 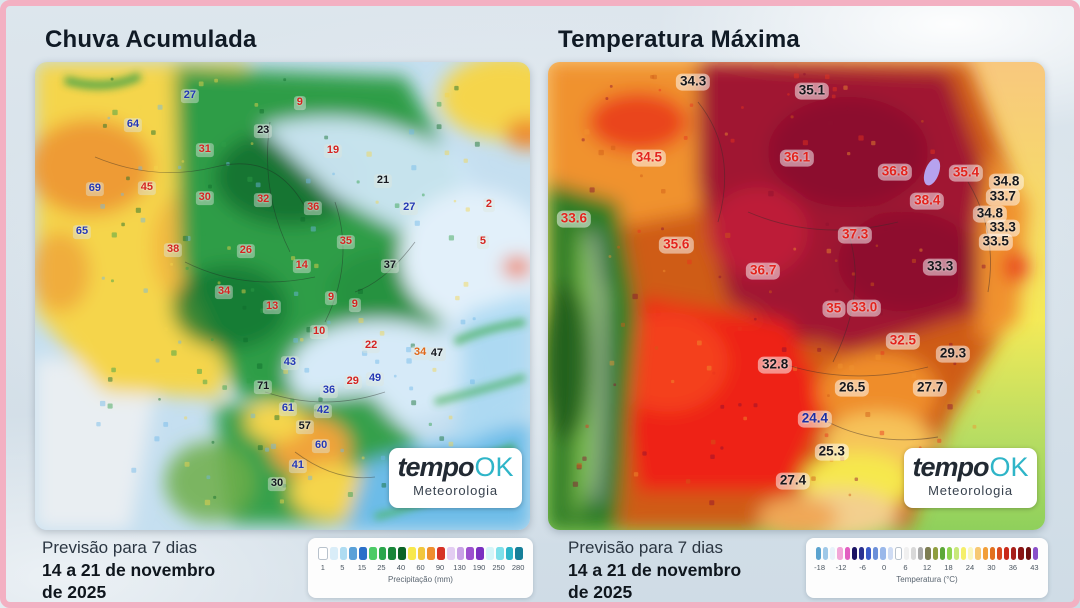 I want to click on map-value-label: 33.6, so click(x=573, y=219).